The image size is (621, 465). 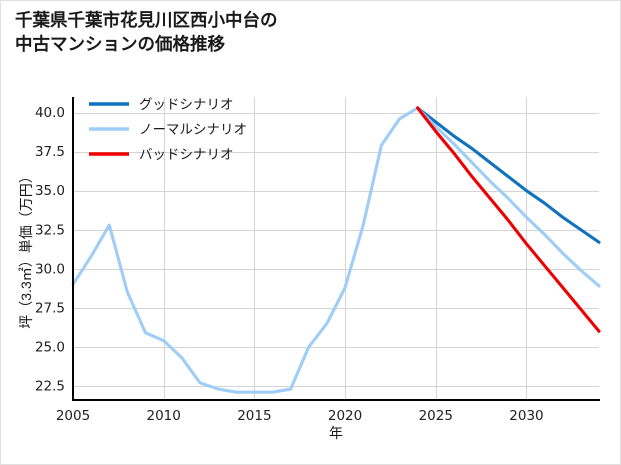 I want to click on y-tick-label: 22.5, so click(x=50, y=386).